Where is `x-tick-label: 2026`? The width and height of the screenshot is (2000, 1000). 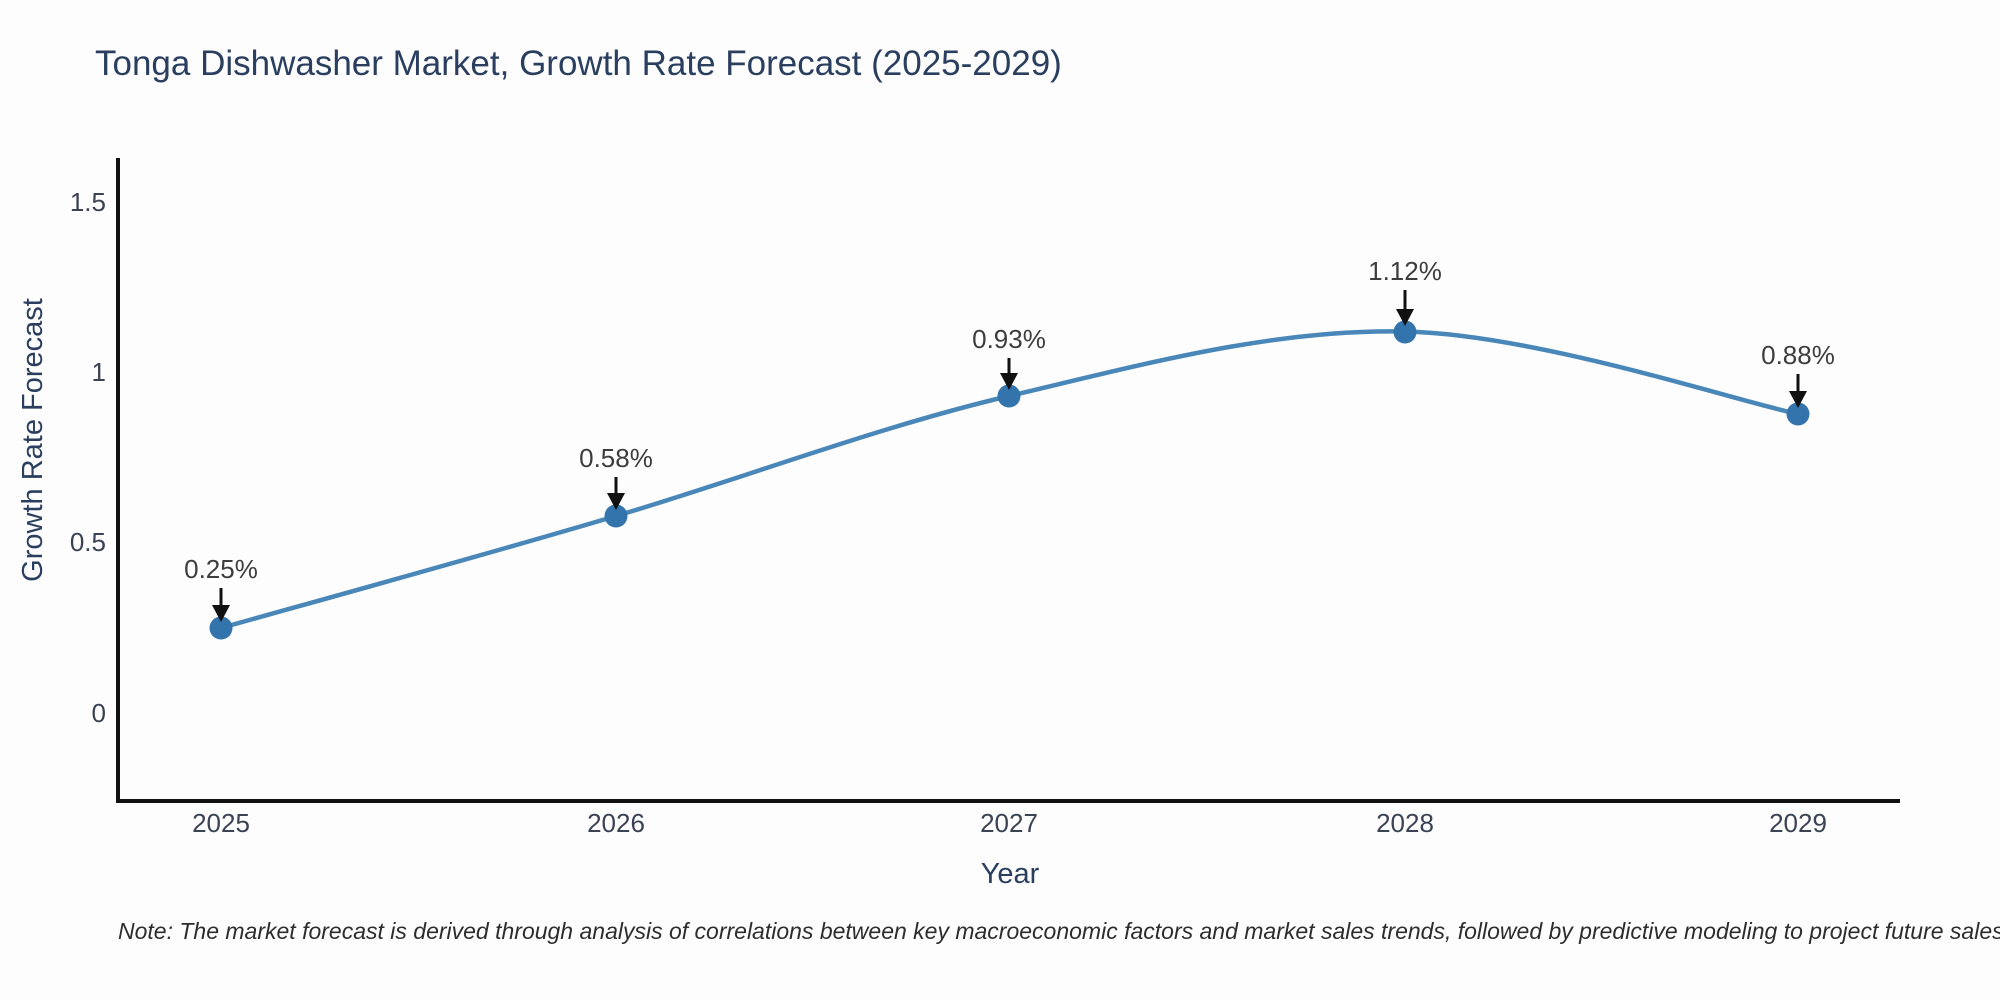 x-tick-label: 2026 is located at coordinates (616, 823).